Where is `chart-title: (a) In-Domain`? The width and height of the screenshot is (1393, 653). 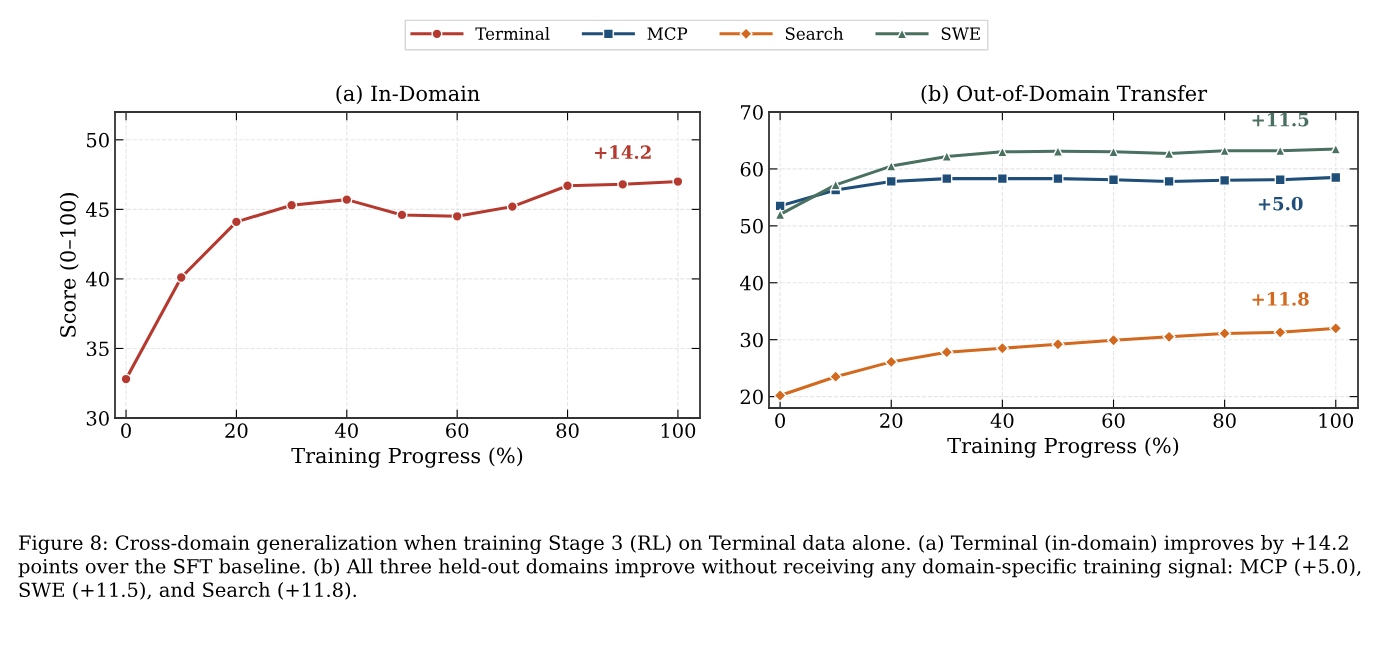 chart-title: (a) In-Domain is located at coordinates (408, 95).